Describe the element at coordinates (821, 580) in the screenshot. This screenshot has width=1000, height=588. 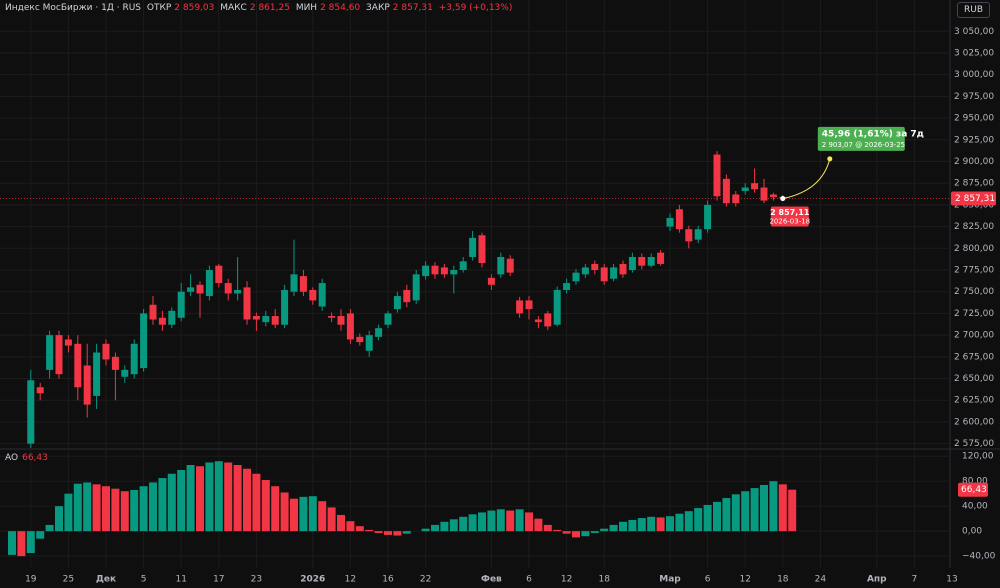
I see `x-tick-label: 24` at that location.